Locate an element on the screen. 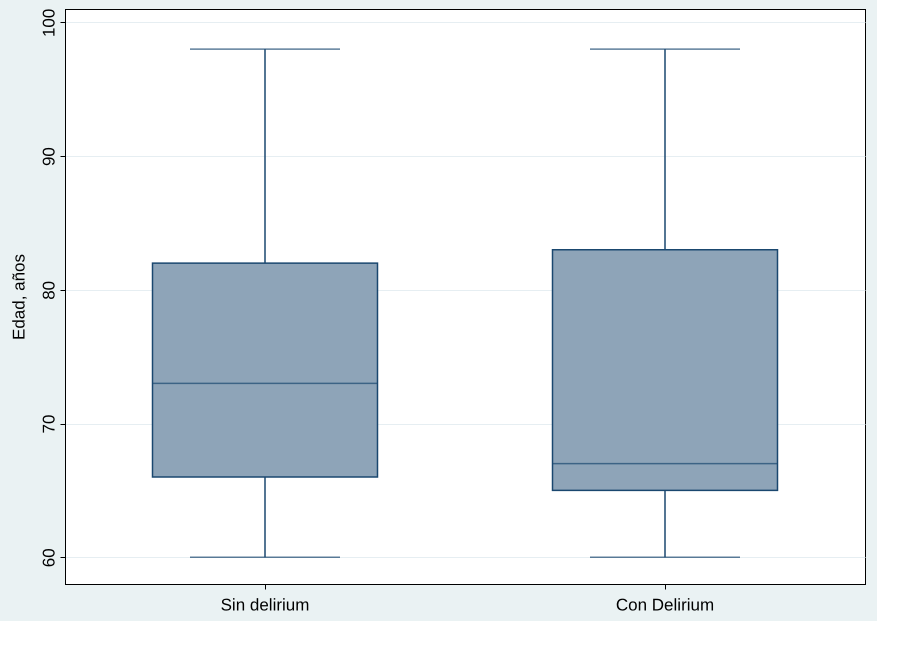 This screenshot has height=670, width=909. y-tick-label: 90 is located at coordinates (49, 156).